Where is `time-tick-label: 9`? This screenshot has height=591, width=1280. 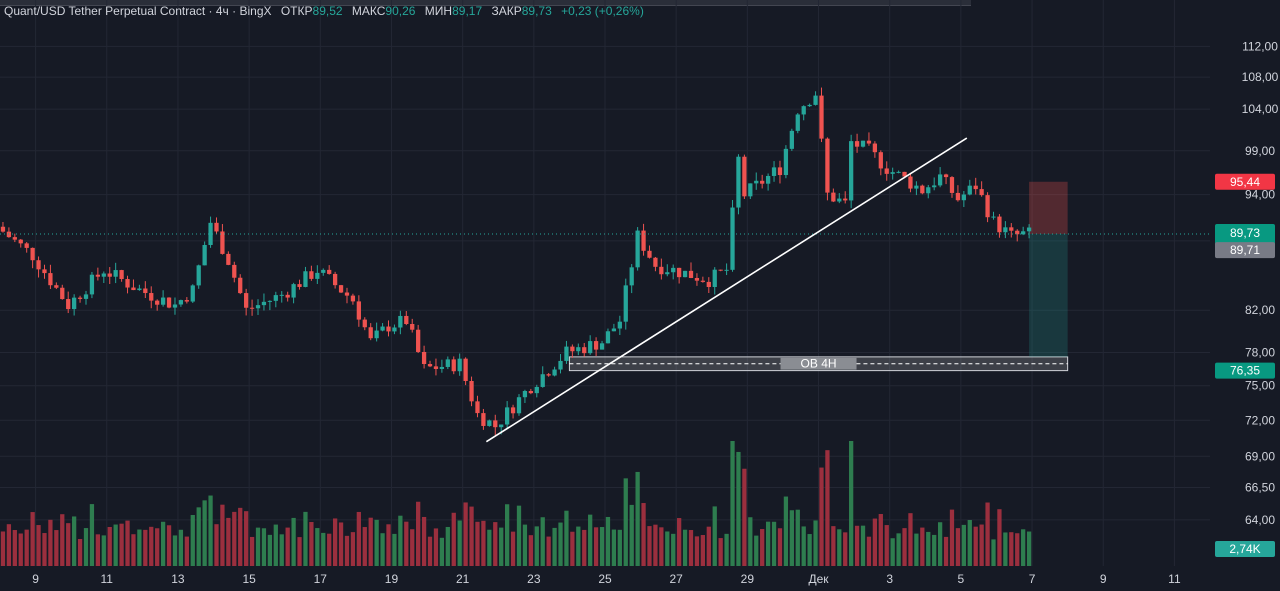
time-tick-label: 9 is located at coordinates (35, 579).